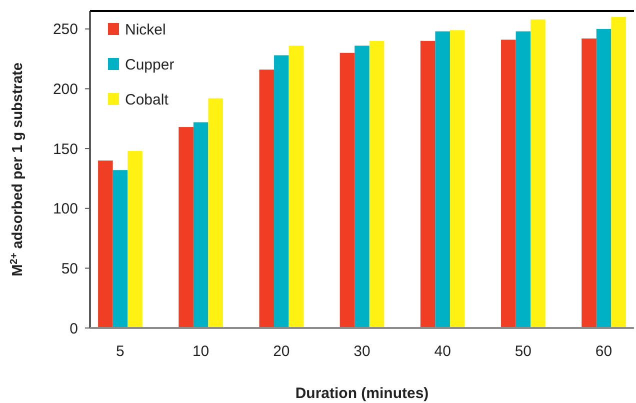 This screenshot has width=636, height=403. Describe the element at coordinates (74, 329) in the screenshot. I see `y-tick-label: 0` at that location.